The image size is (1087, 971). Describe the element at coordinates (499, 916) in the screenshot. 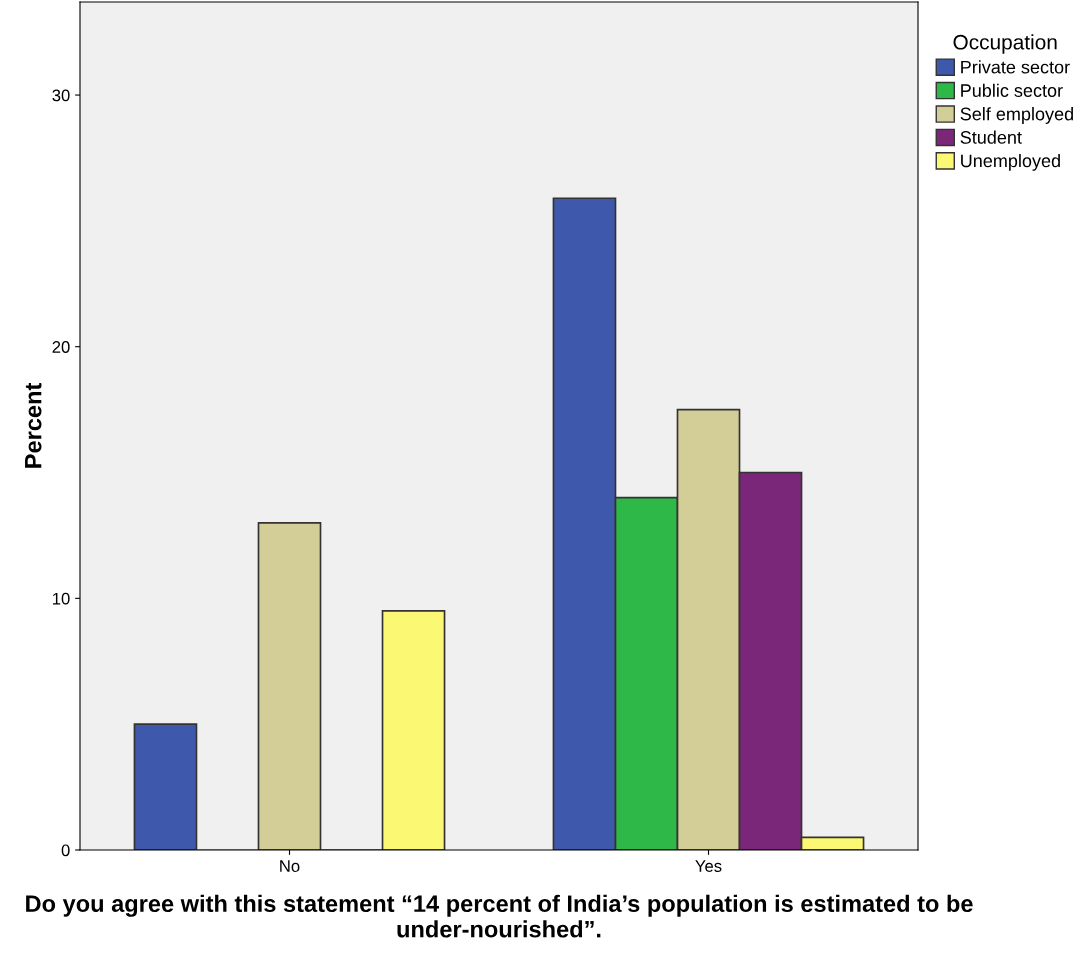

I see `x-axis-title: Do you agree with this statement “14 percent of India’s population is estimated to be under-nourished”.` at that location.